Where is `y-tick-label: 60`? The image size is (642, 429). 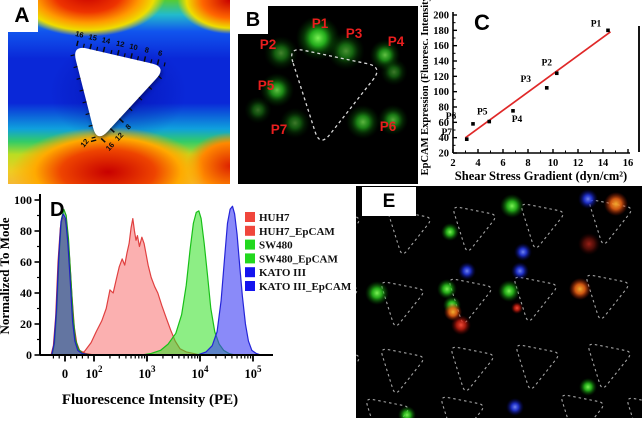
y-tick-label: 60 is located at coordinates (444, 123).